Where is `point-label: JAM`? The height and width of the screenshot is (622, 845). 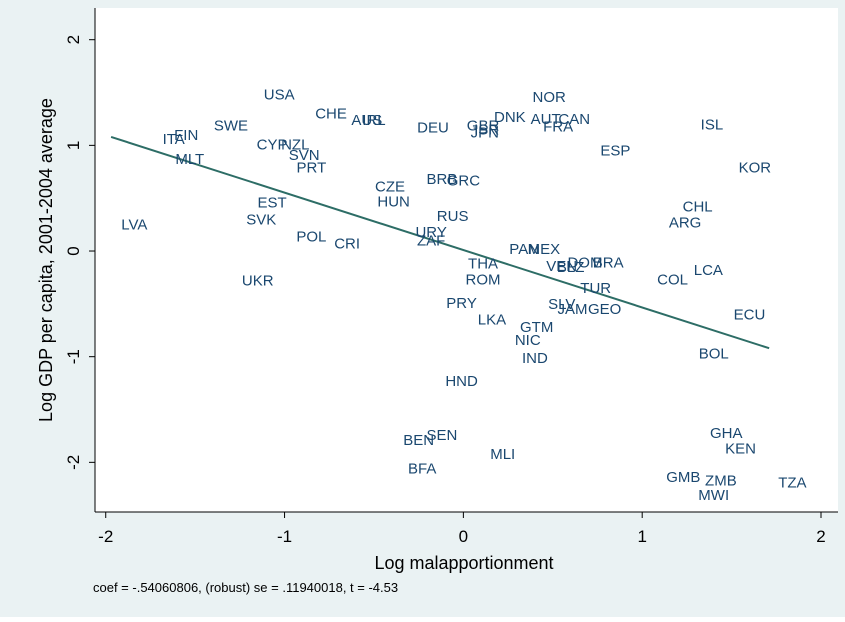 point-label: JAM is located at coordinates (572, 309).